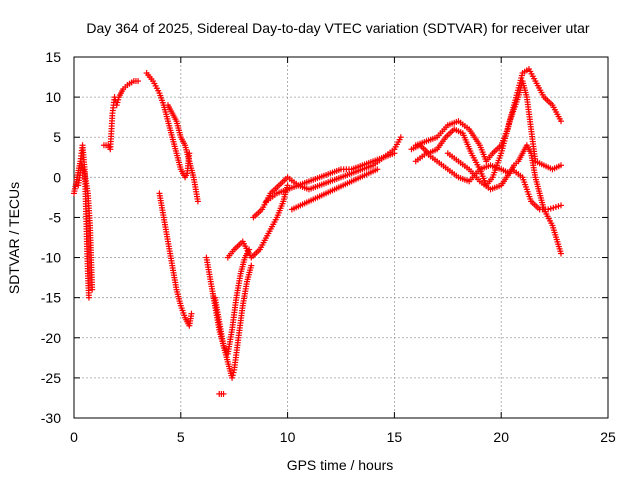  Describe the element at coordinates (288, 437) in the screenshot. I see `x-tick-label: 10` at that location.